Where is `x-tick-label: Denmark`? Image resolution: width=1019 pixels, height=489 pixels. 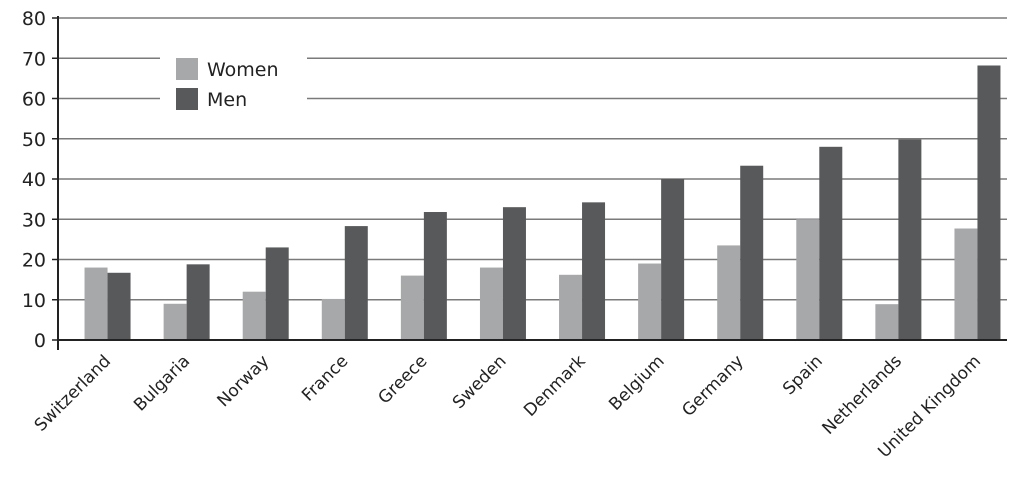 x-tick-label: Denmark is located at coordinates (555, 386).